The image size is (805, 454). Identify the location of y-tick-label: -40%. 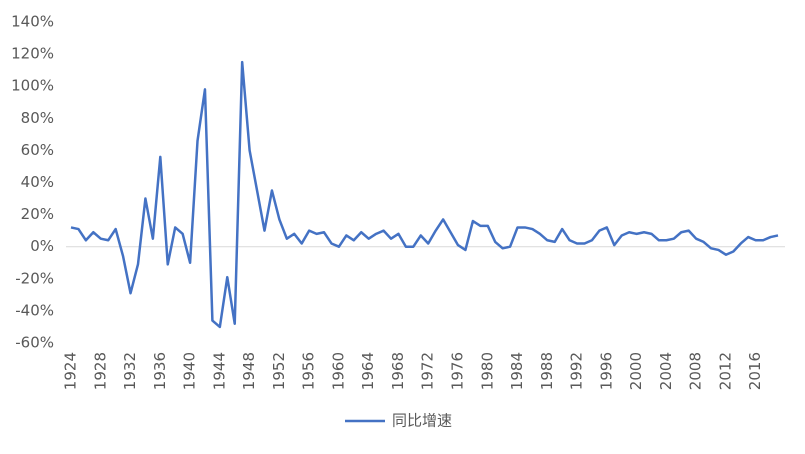
(34, 310).